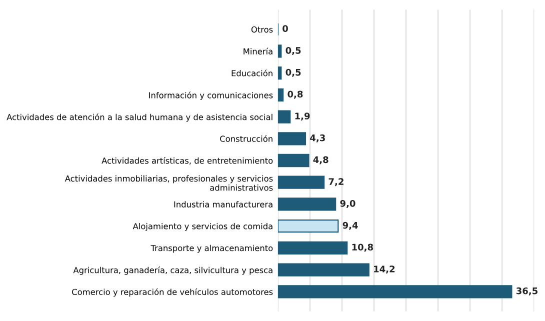  I want to click on data-label: 9,4, so click(350, 226).